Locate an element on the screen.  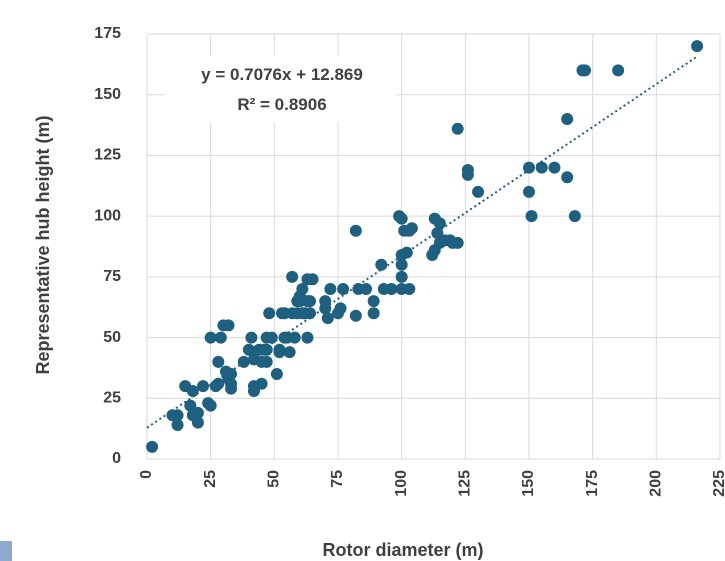
y-tick-label: 150 is located at coordinates (107, 94).